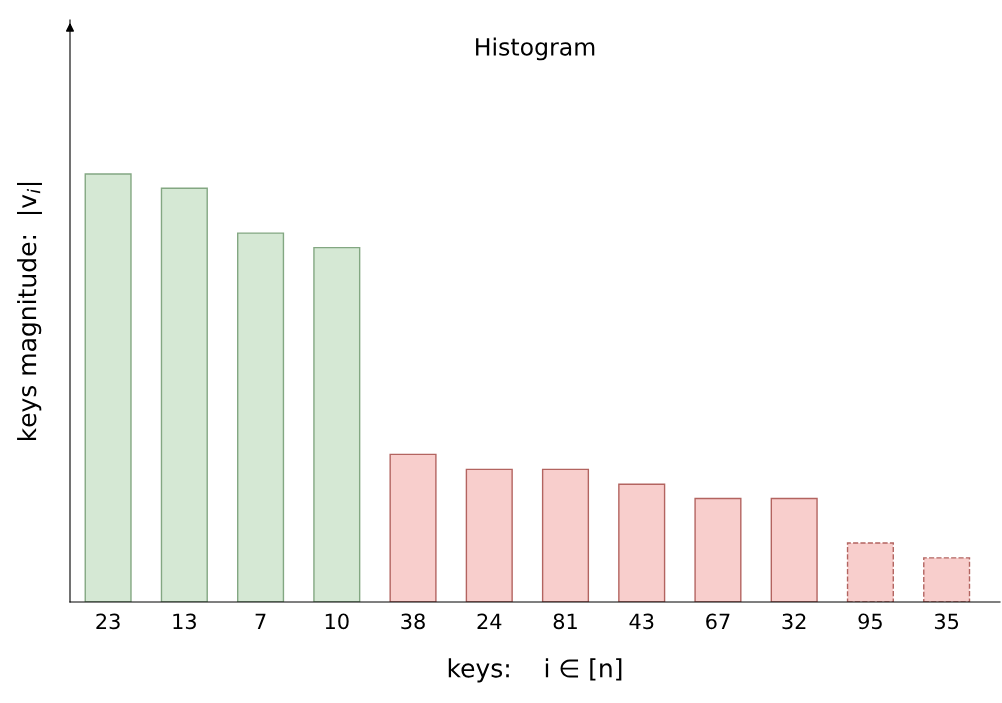 The height and width of the screenshot is (703, 1002). I want to click on x-tick-label: 35, so click(946, 621).